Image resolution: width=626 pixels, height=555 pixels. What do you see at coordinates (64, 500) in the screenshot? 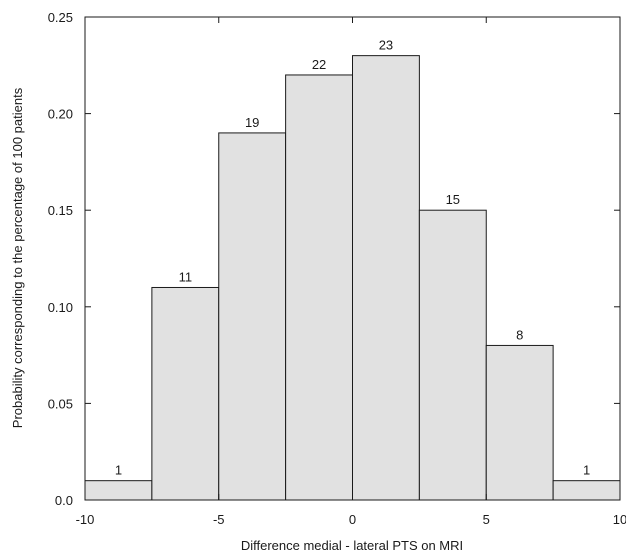
I see `y-tick-label: 0.0` at bounding box center [64, 500].